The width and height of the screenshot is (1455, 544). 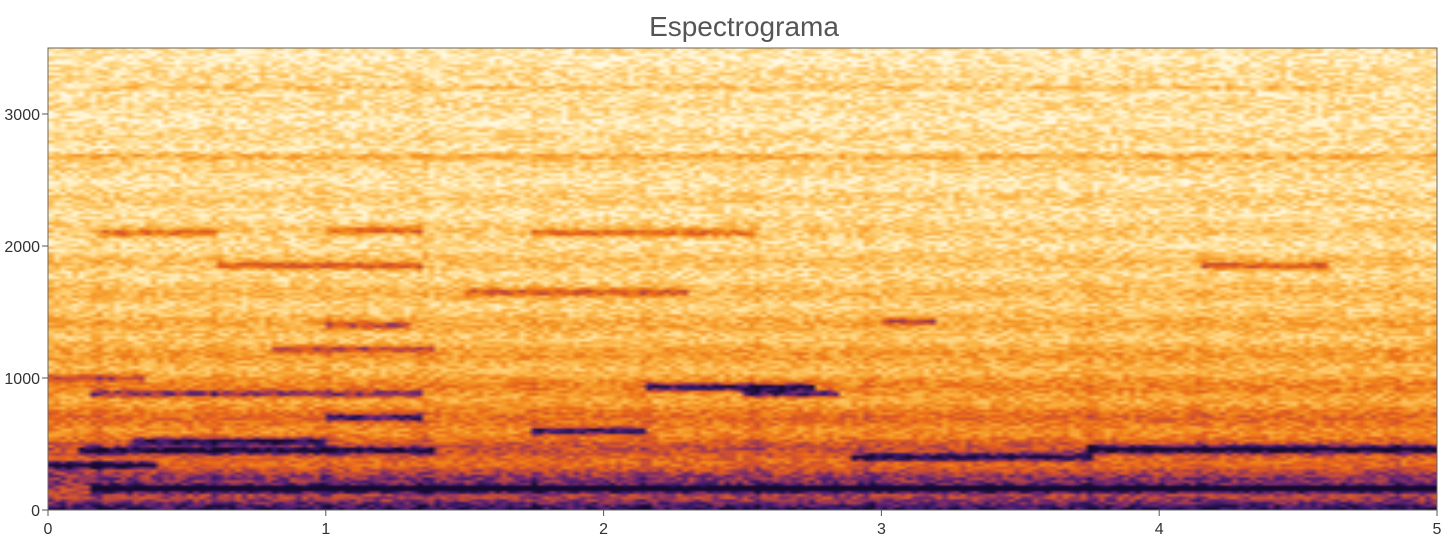 What do you see at coordinates (22, 247) in the screenshot?
I see `y-tick-label: 2000` at bounding box center [22, 247].